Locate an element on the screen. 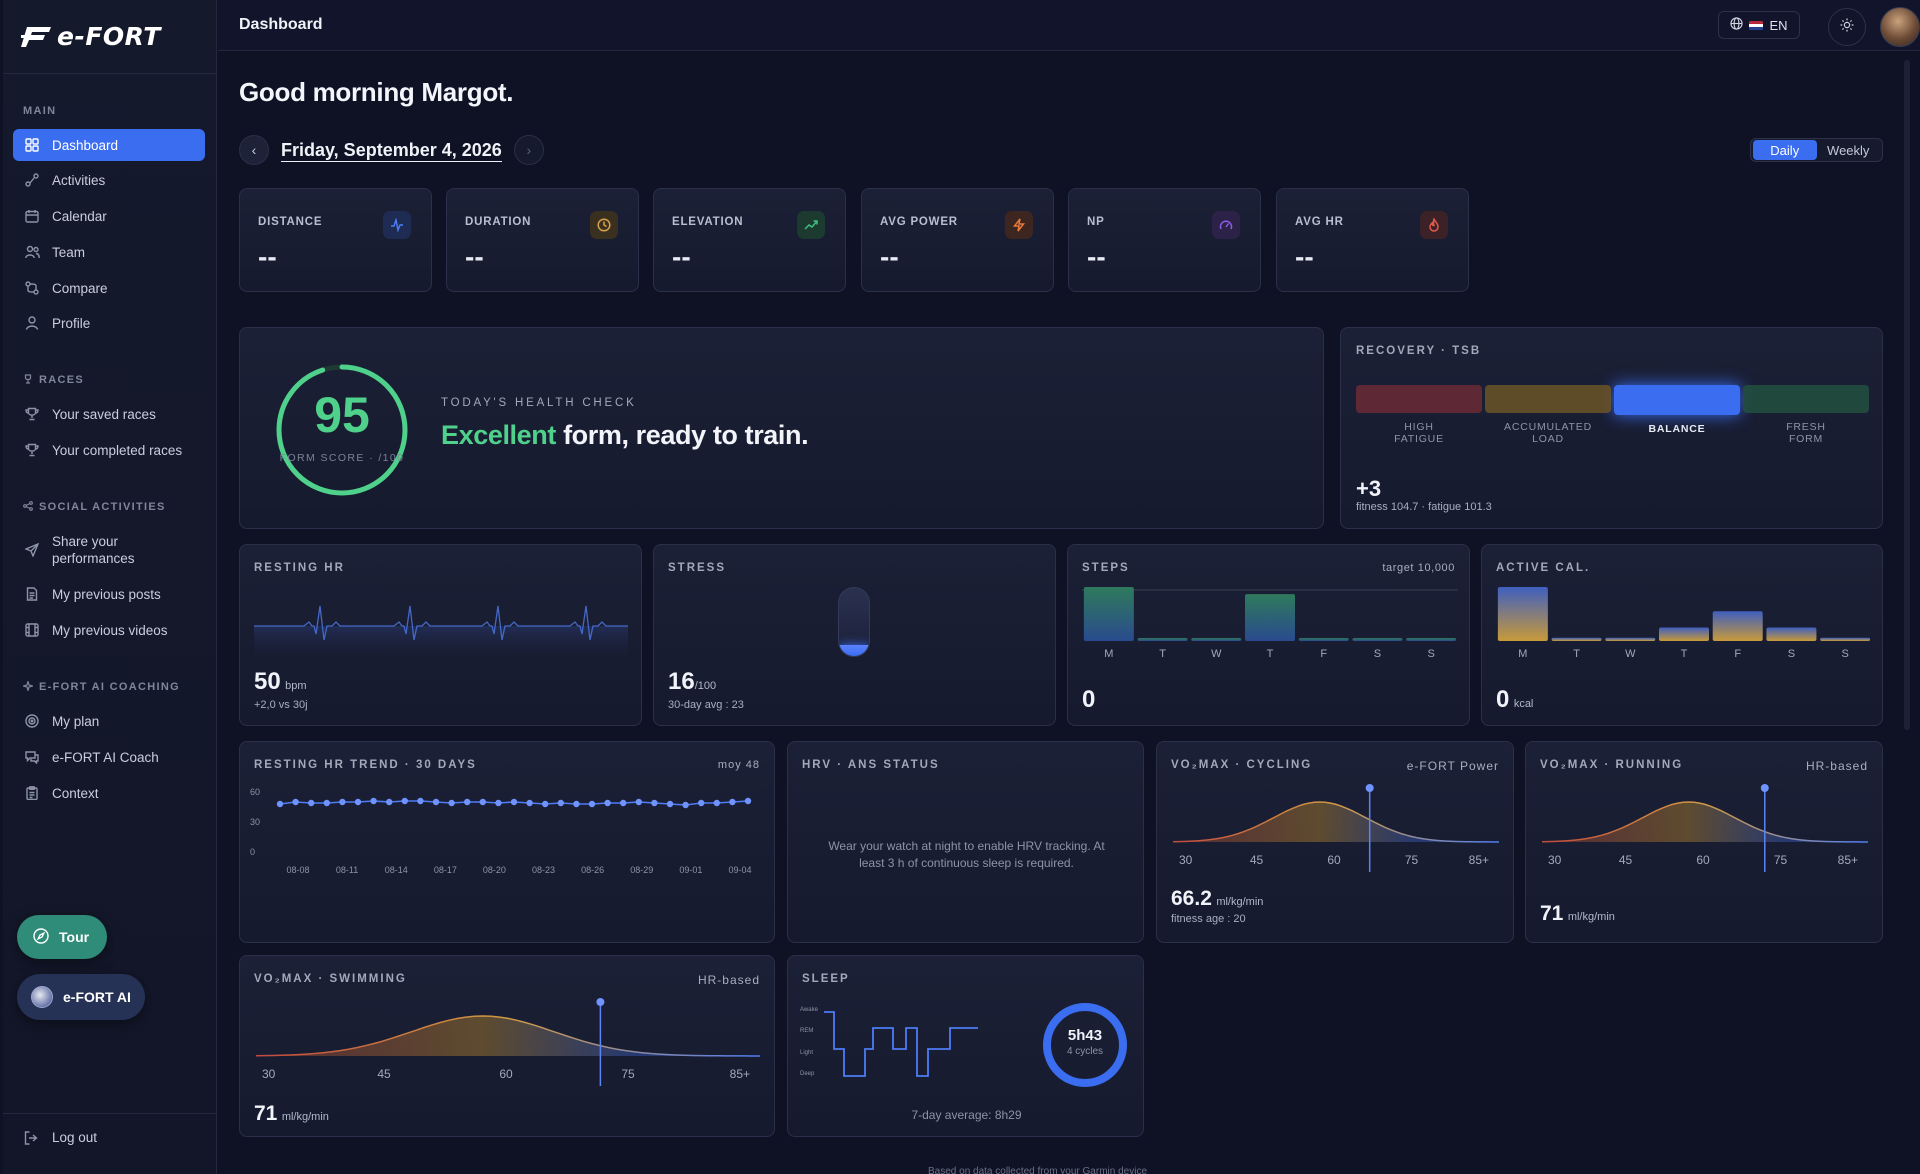 The width and height of the screenshot is (1920, 1174). stress-gauge is located at coordinates (854, 622).